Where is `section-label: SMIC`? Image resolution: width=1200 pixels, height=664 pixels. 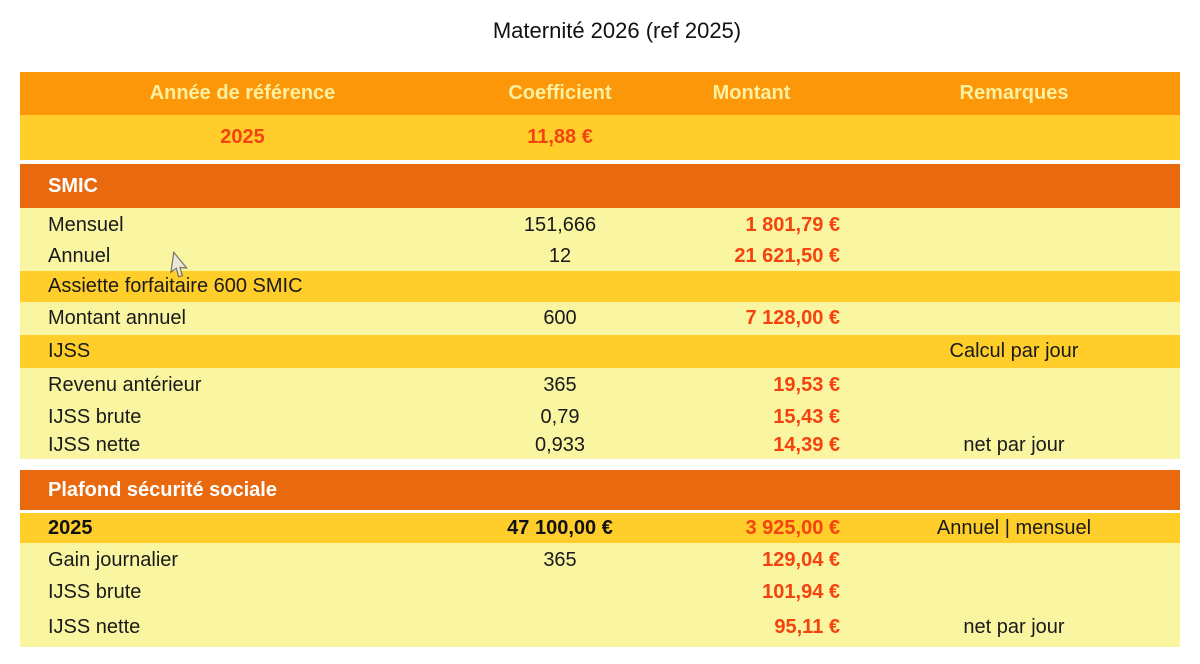 section-label: SMIC is located at coordinates (73, 185).